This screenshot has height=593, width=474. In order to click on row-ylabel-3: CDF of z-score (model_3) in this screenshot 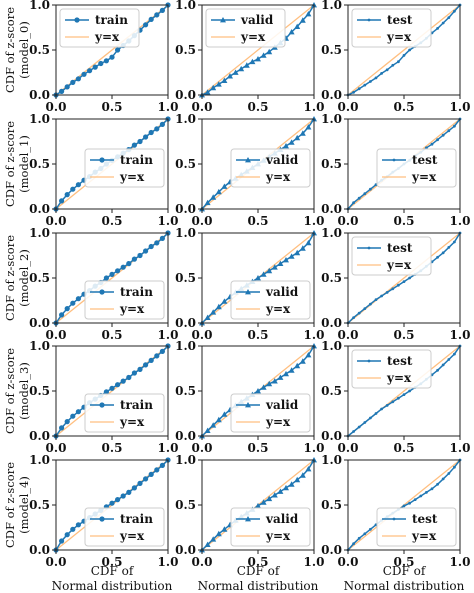, I will do `click(17, 391)`.